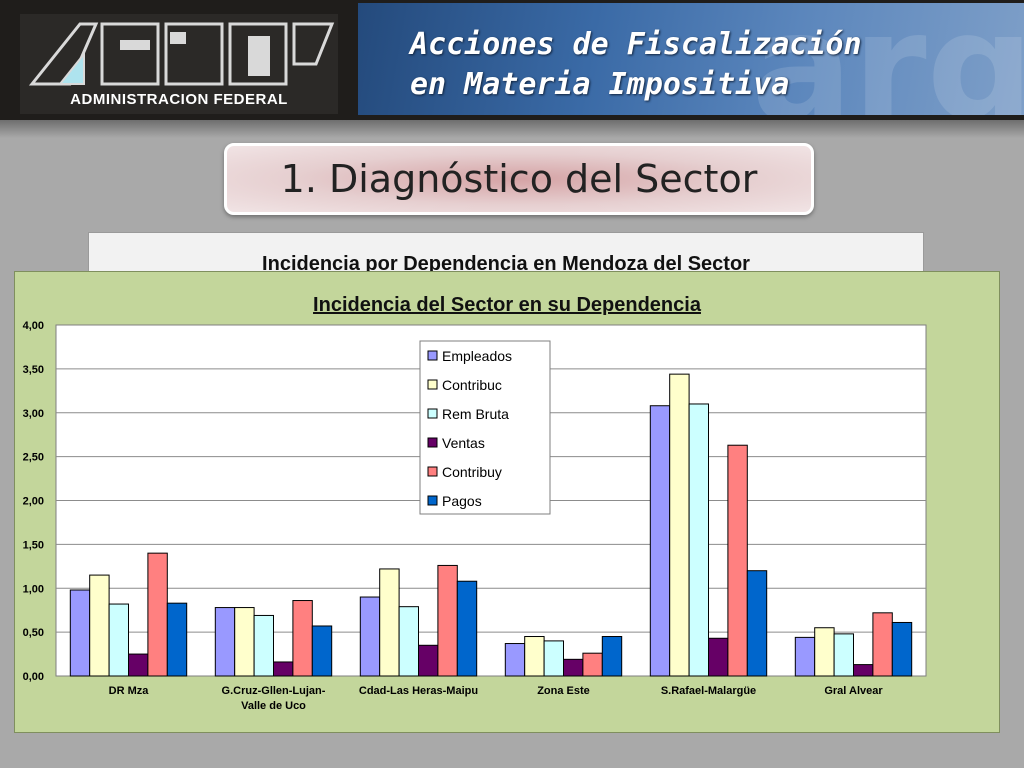  What do you see at coordinates (33, 545) in the screenshot?
I see `y-tick-label: 1,50` at bounding box center [33, 545].